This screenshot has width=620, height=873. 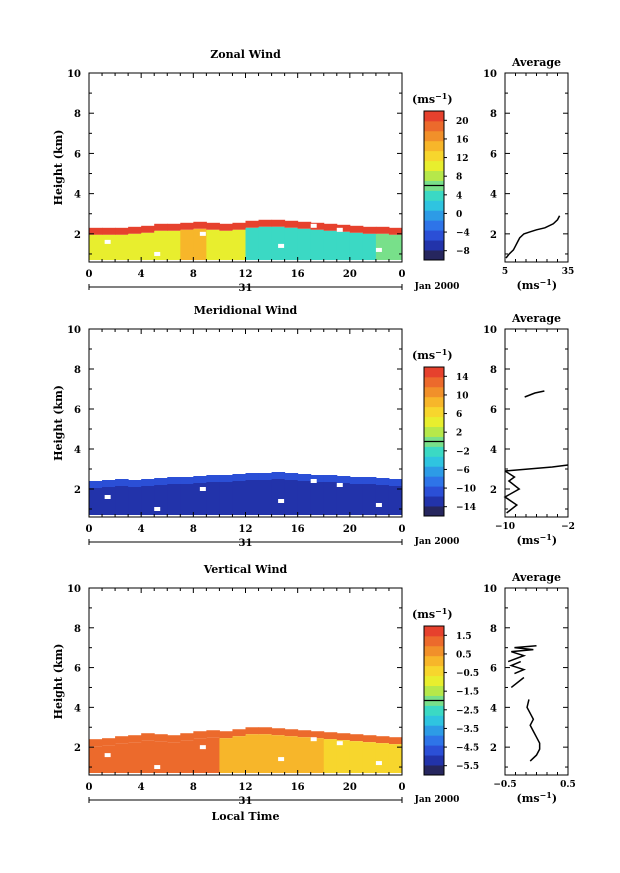 What do you see at coordinates (77, 669) in the screenshot?
I see `y-tick-label: 6` at bounding box center [77, 669].